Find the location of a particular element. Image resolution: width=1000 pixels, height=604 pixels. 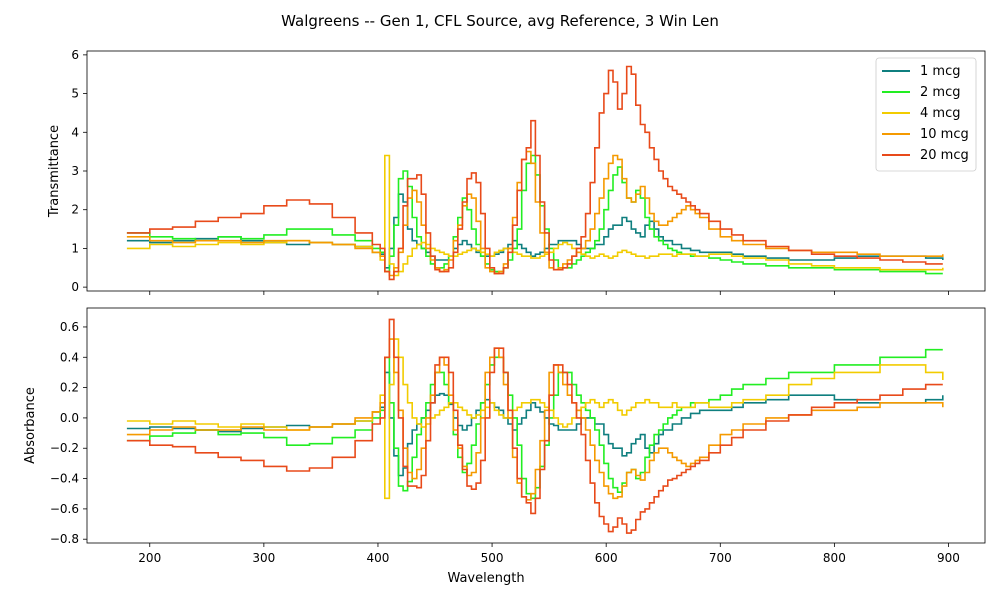

y-tick-label: −0.2 is located at coordinates (64, 448).